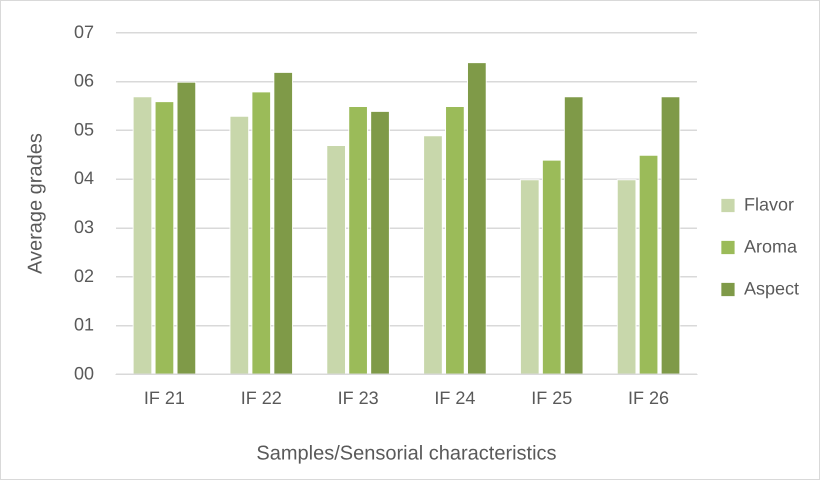  What do you see at coordinates (551, 398) in the screenshot?
I see `x-tick-label: IF 25` at bounding box center [551, 398].